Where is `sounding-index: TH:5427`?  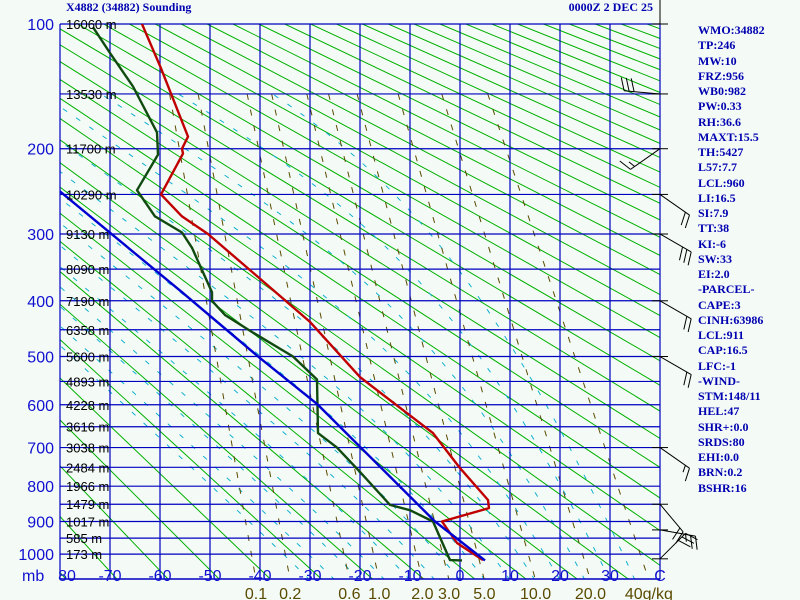 sounding-index: TH:5427 is located at coordinates (721, 152).